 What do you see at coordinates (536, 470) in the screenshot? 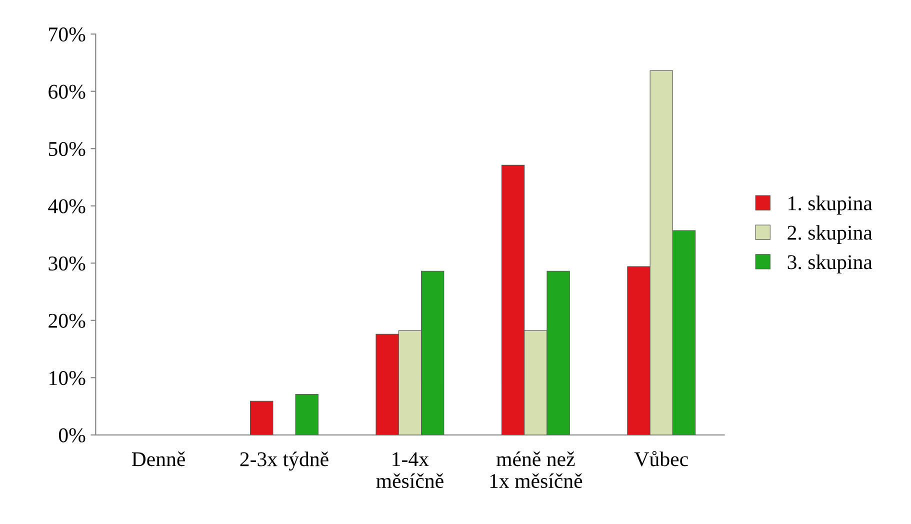
I see `x-tick-label: méně než 1x měsíčně` at bounding box center [536, 470].